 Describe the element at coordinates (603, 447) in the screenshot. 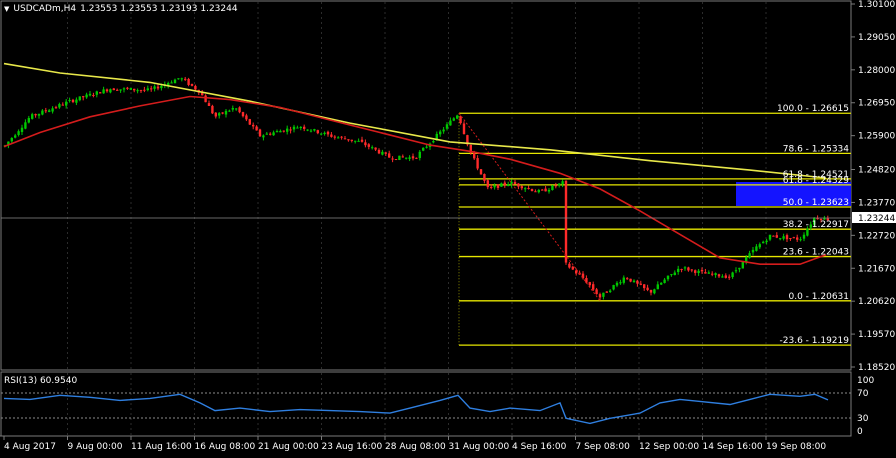

I see `time-tick-label: 7 Sep 08:00` at that location.